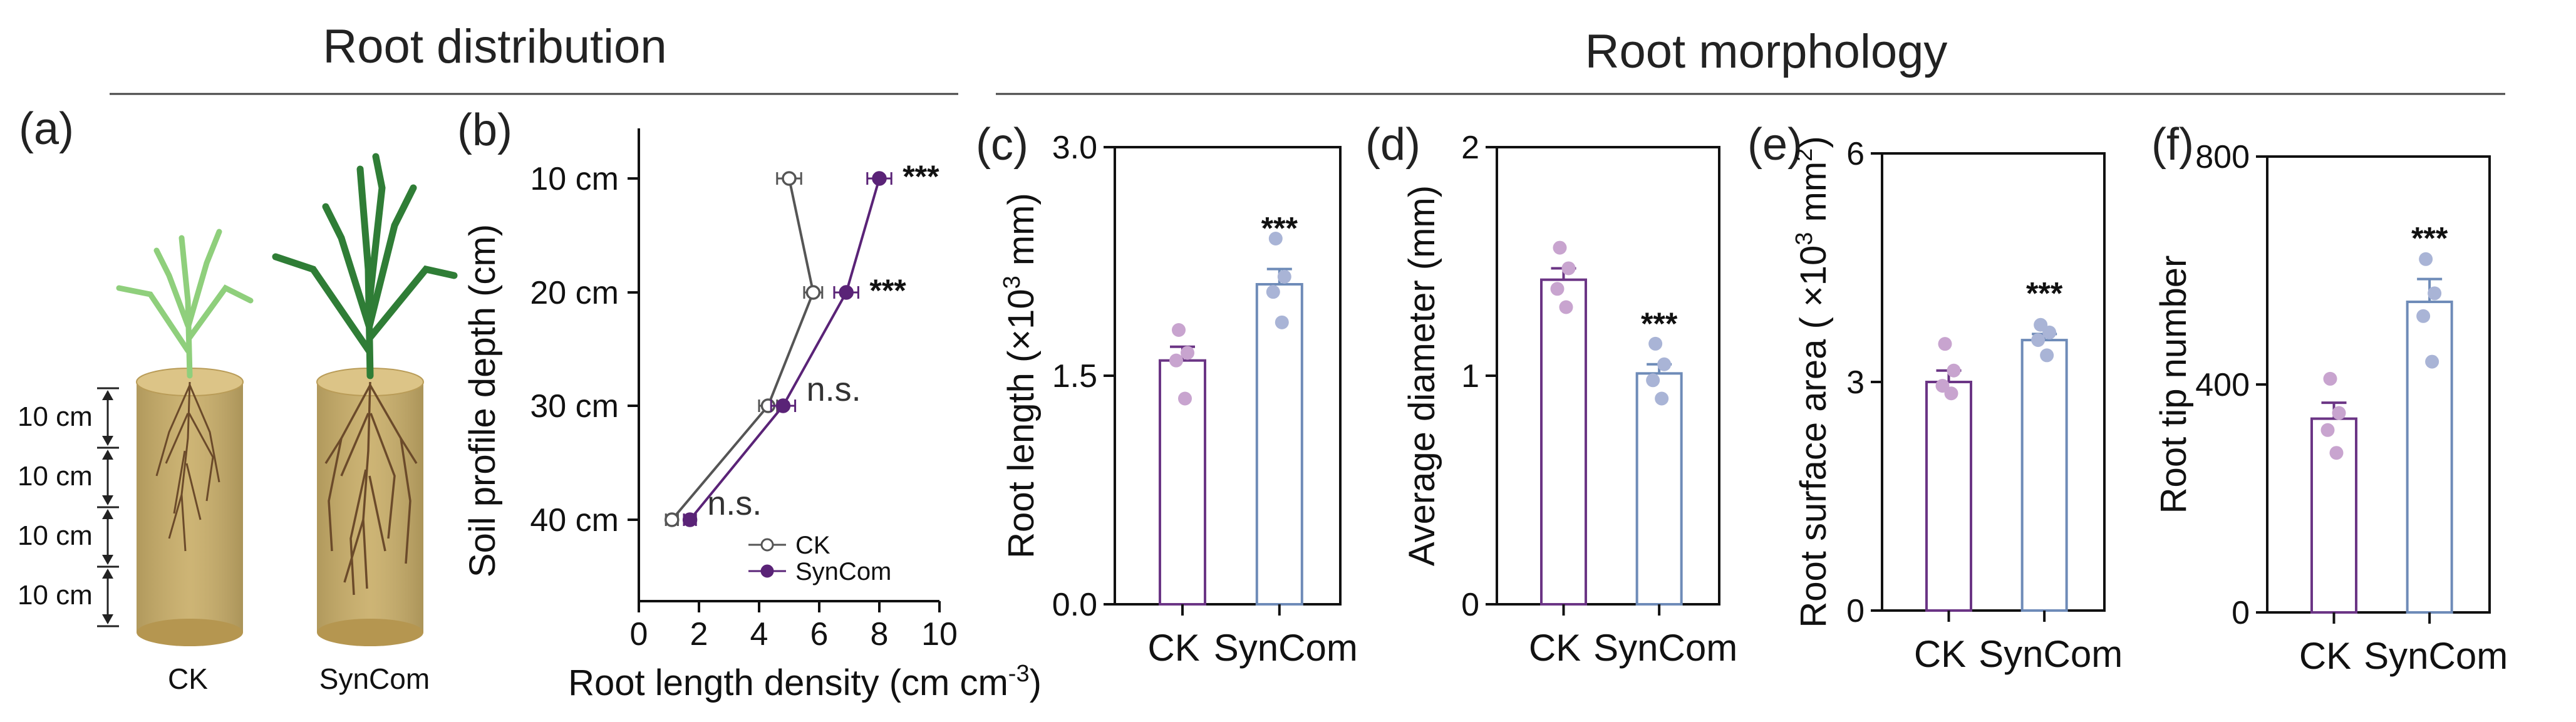  Describe the element at coordinates (2325, 656) in the screenshot. I see `panel-f-category-label: CK` at that location.